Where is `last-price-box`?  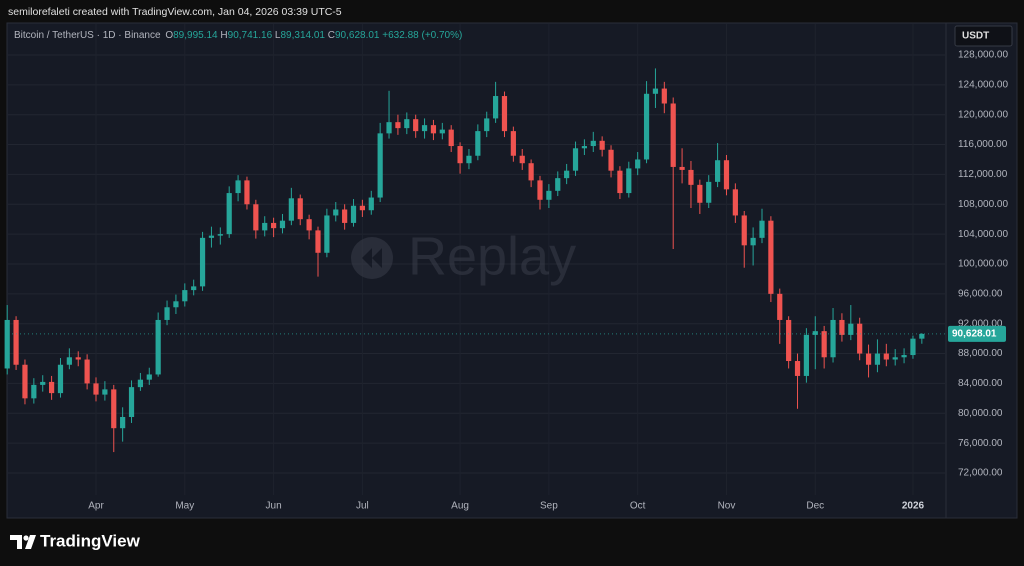
last-price-box is located at coordinates (977, 333).